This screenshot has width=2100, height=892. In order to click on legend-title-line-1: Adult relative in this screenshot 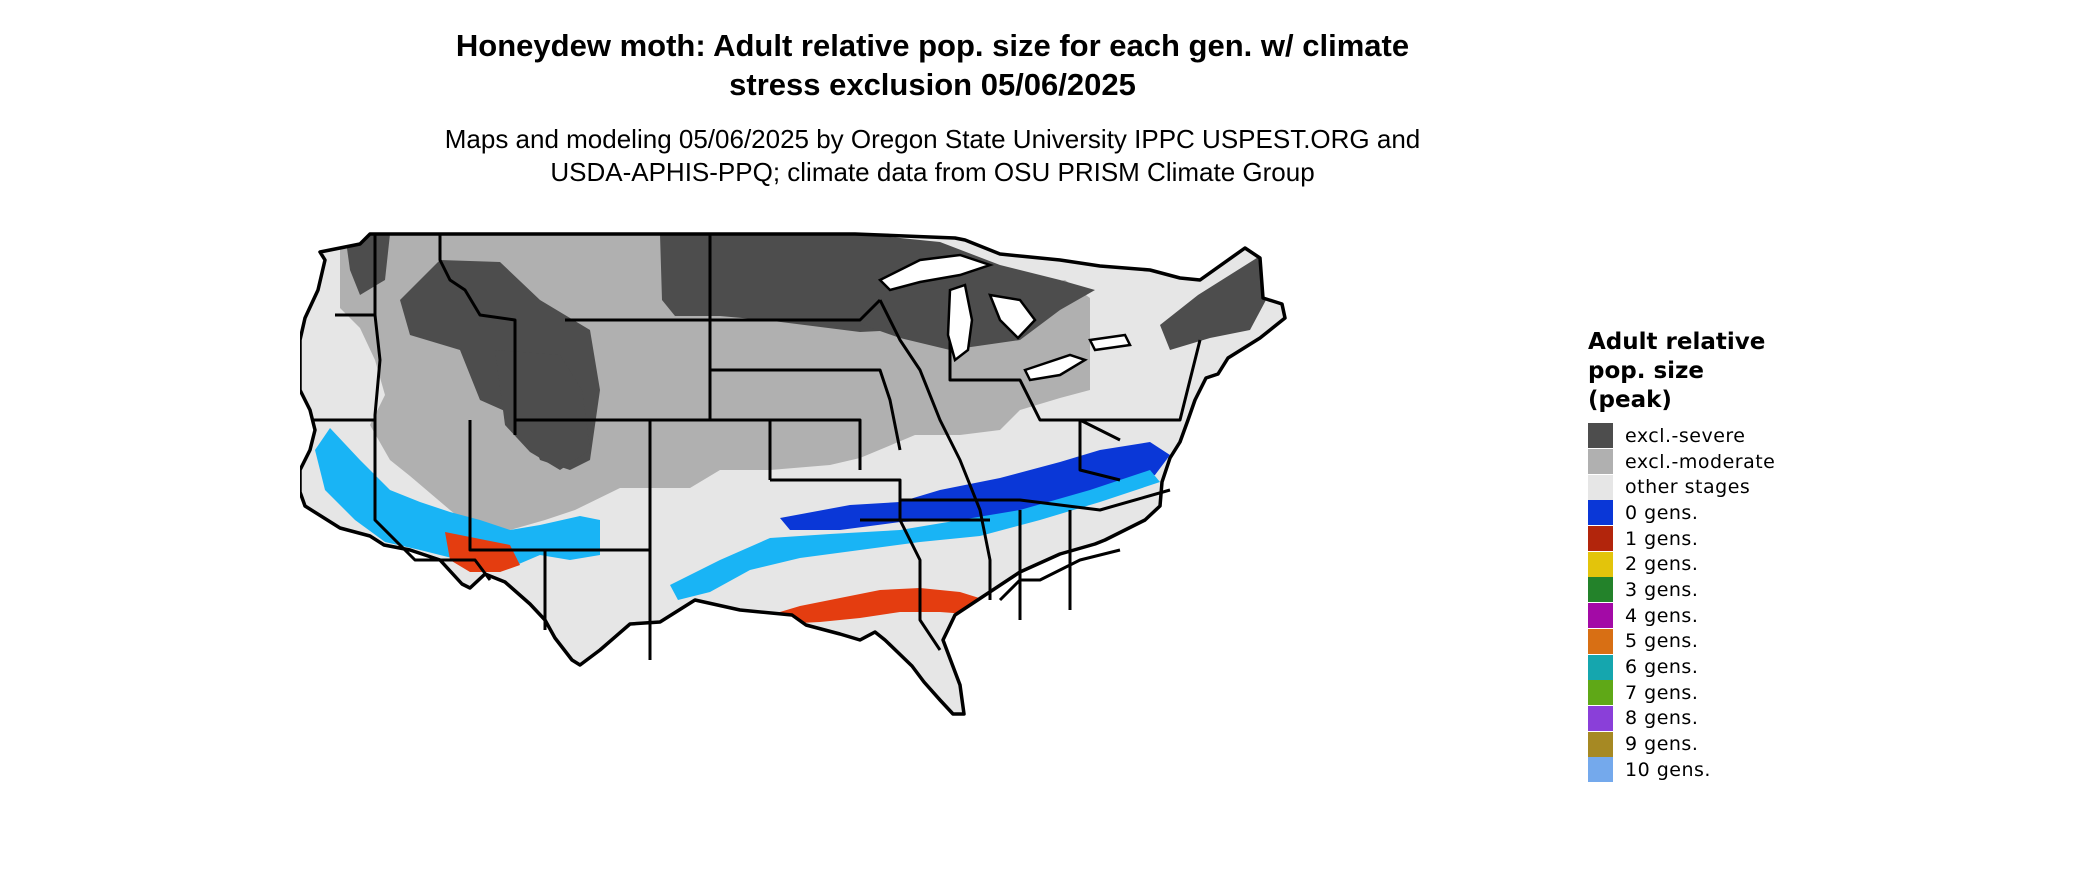, I will do `click(1677, 342)`.